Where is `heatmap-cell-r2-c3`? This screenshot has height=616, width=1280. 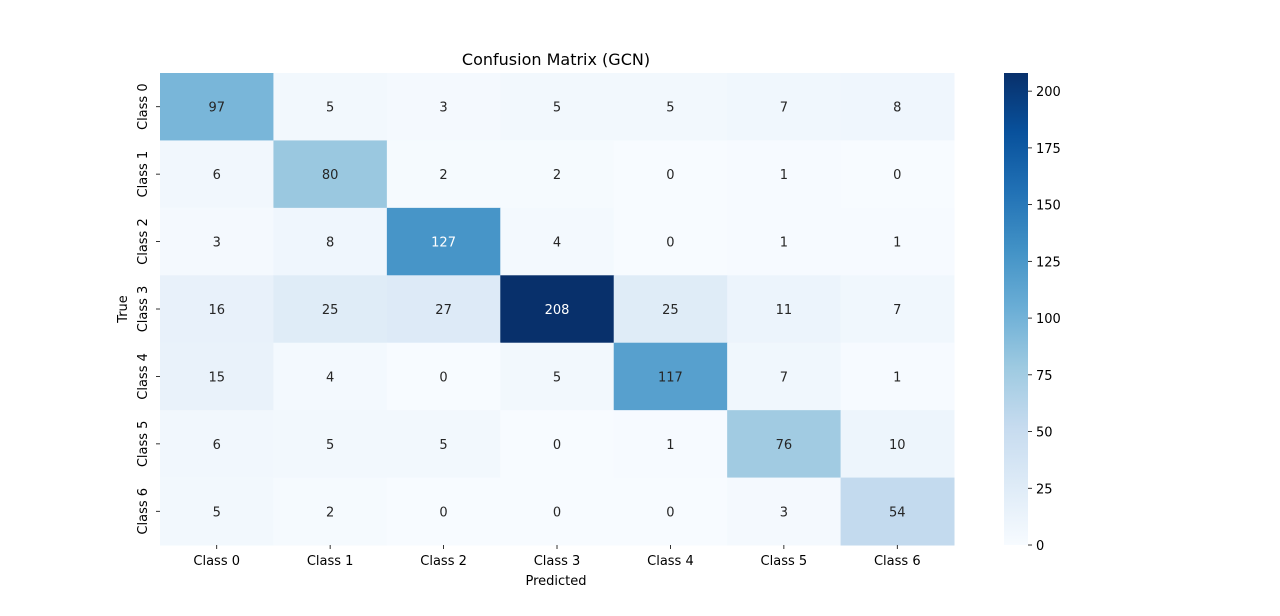 heatmap-cell-r2-c3 is located at coordinates (557, 241).